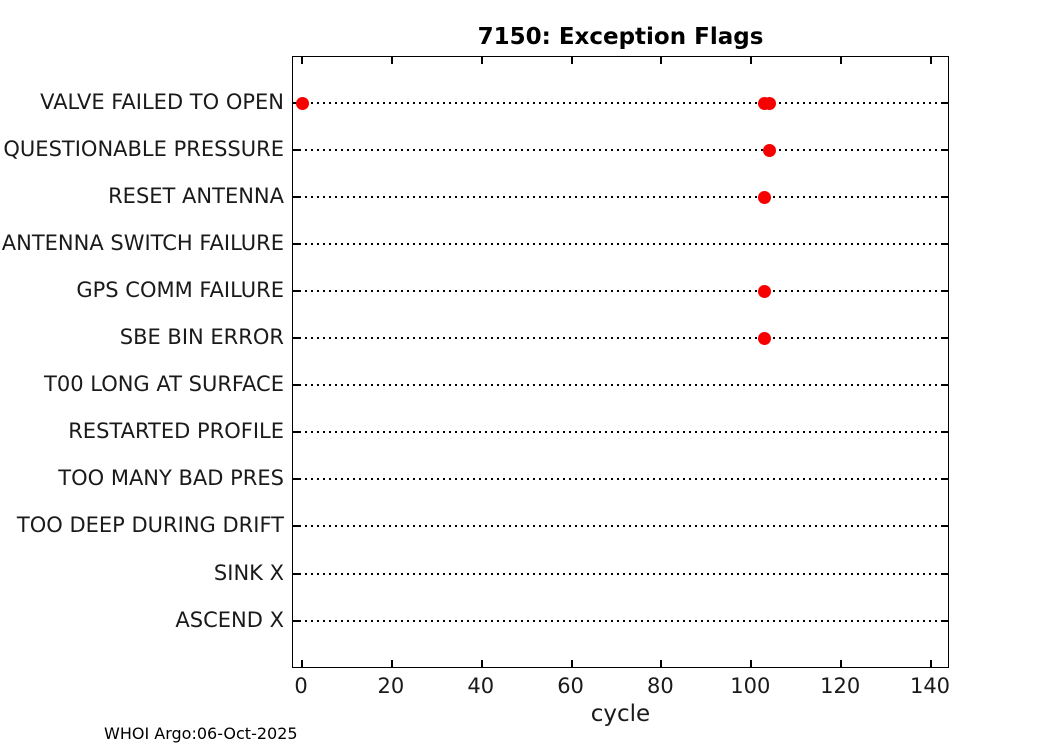 This screenshot has height=750, width=1050. What do you see at coordinates (248, 572) in the screenshot?
I see `y-axis-label: SINK X` at bounding box center [248, 572].